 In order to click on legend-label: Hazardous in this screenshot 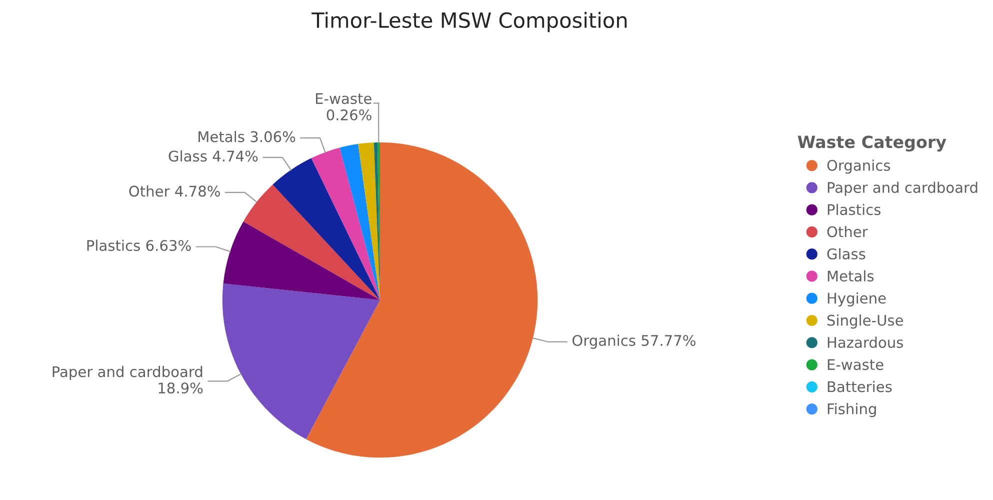, I will do `click(865, 342)`.